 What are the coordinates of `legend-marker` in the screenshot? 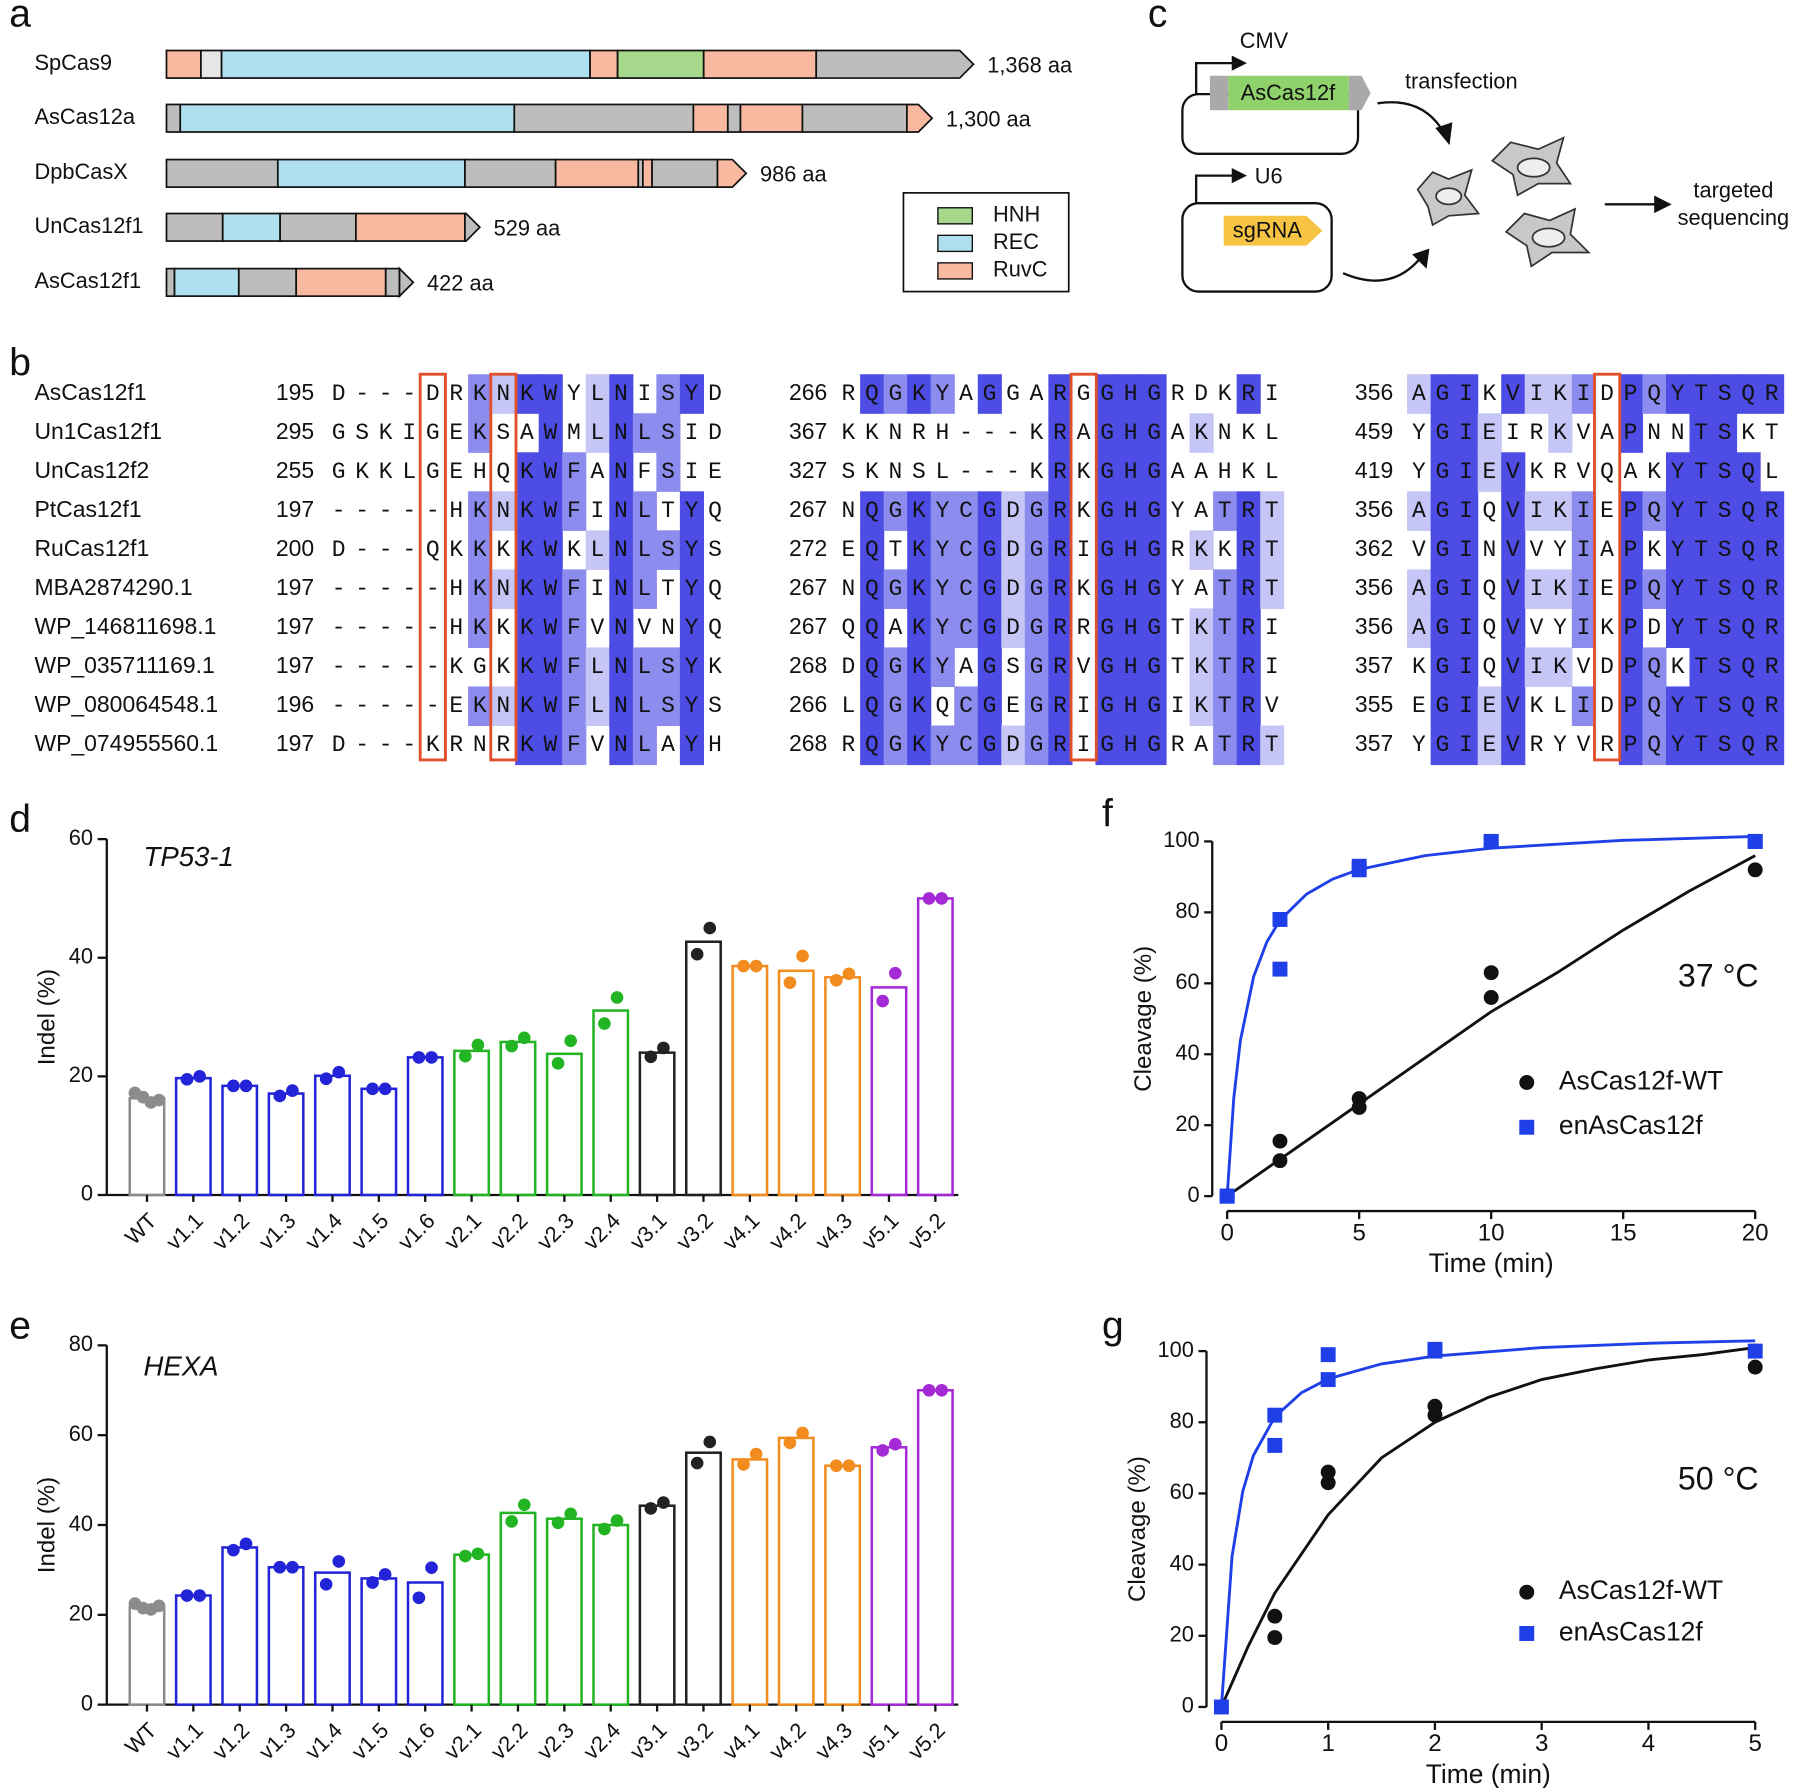 It's located at (1527, 1082).